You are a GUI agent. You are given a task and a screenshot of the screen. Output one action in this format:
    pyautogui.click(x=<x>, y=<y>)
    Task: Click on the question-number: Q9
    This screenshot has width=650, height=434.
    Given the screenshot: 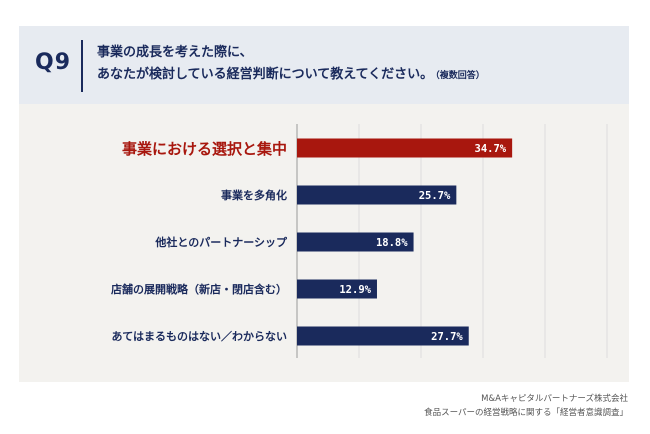 What is the action you would take?
    pyautogui.click(x=53, y=62)
    